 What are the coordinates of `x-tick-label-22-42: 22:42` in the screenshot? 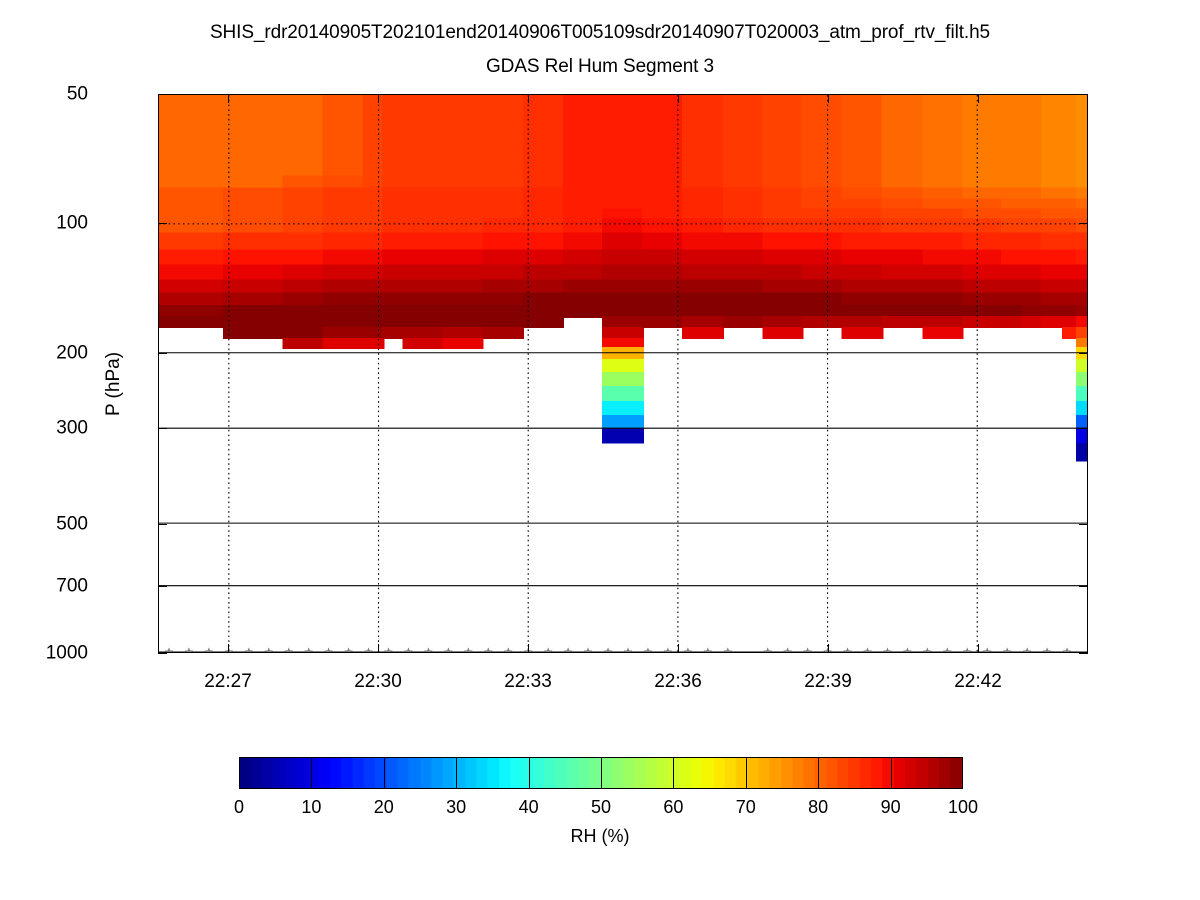 It's located at (978, 681).